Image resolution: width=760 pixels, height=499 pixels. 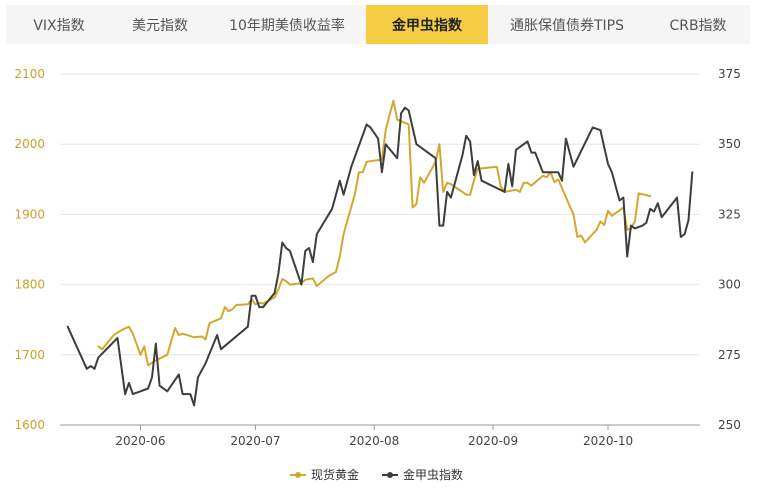 I want to click on left-tick-label: 1900, so click(x=29, y=214).